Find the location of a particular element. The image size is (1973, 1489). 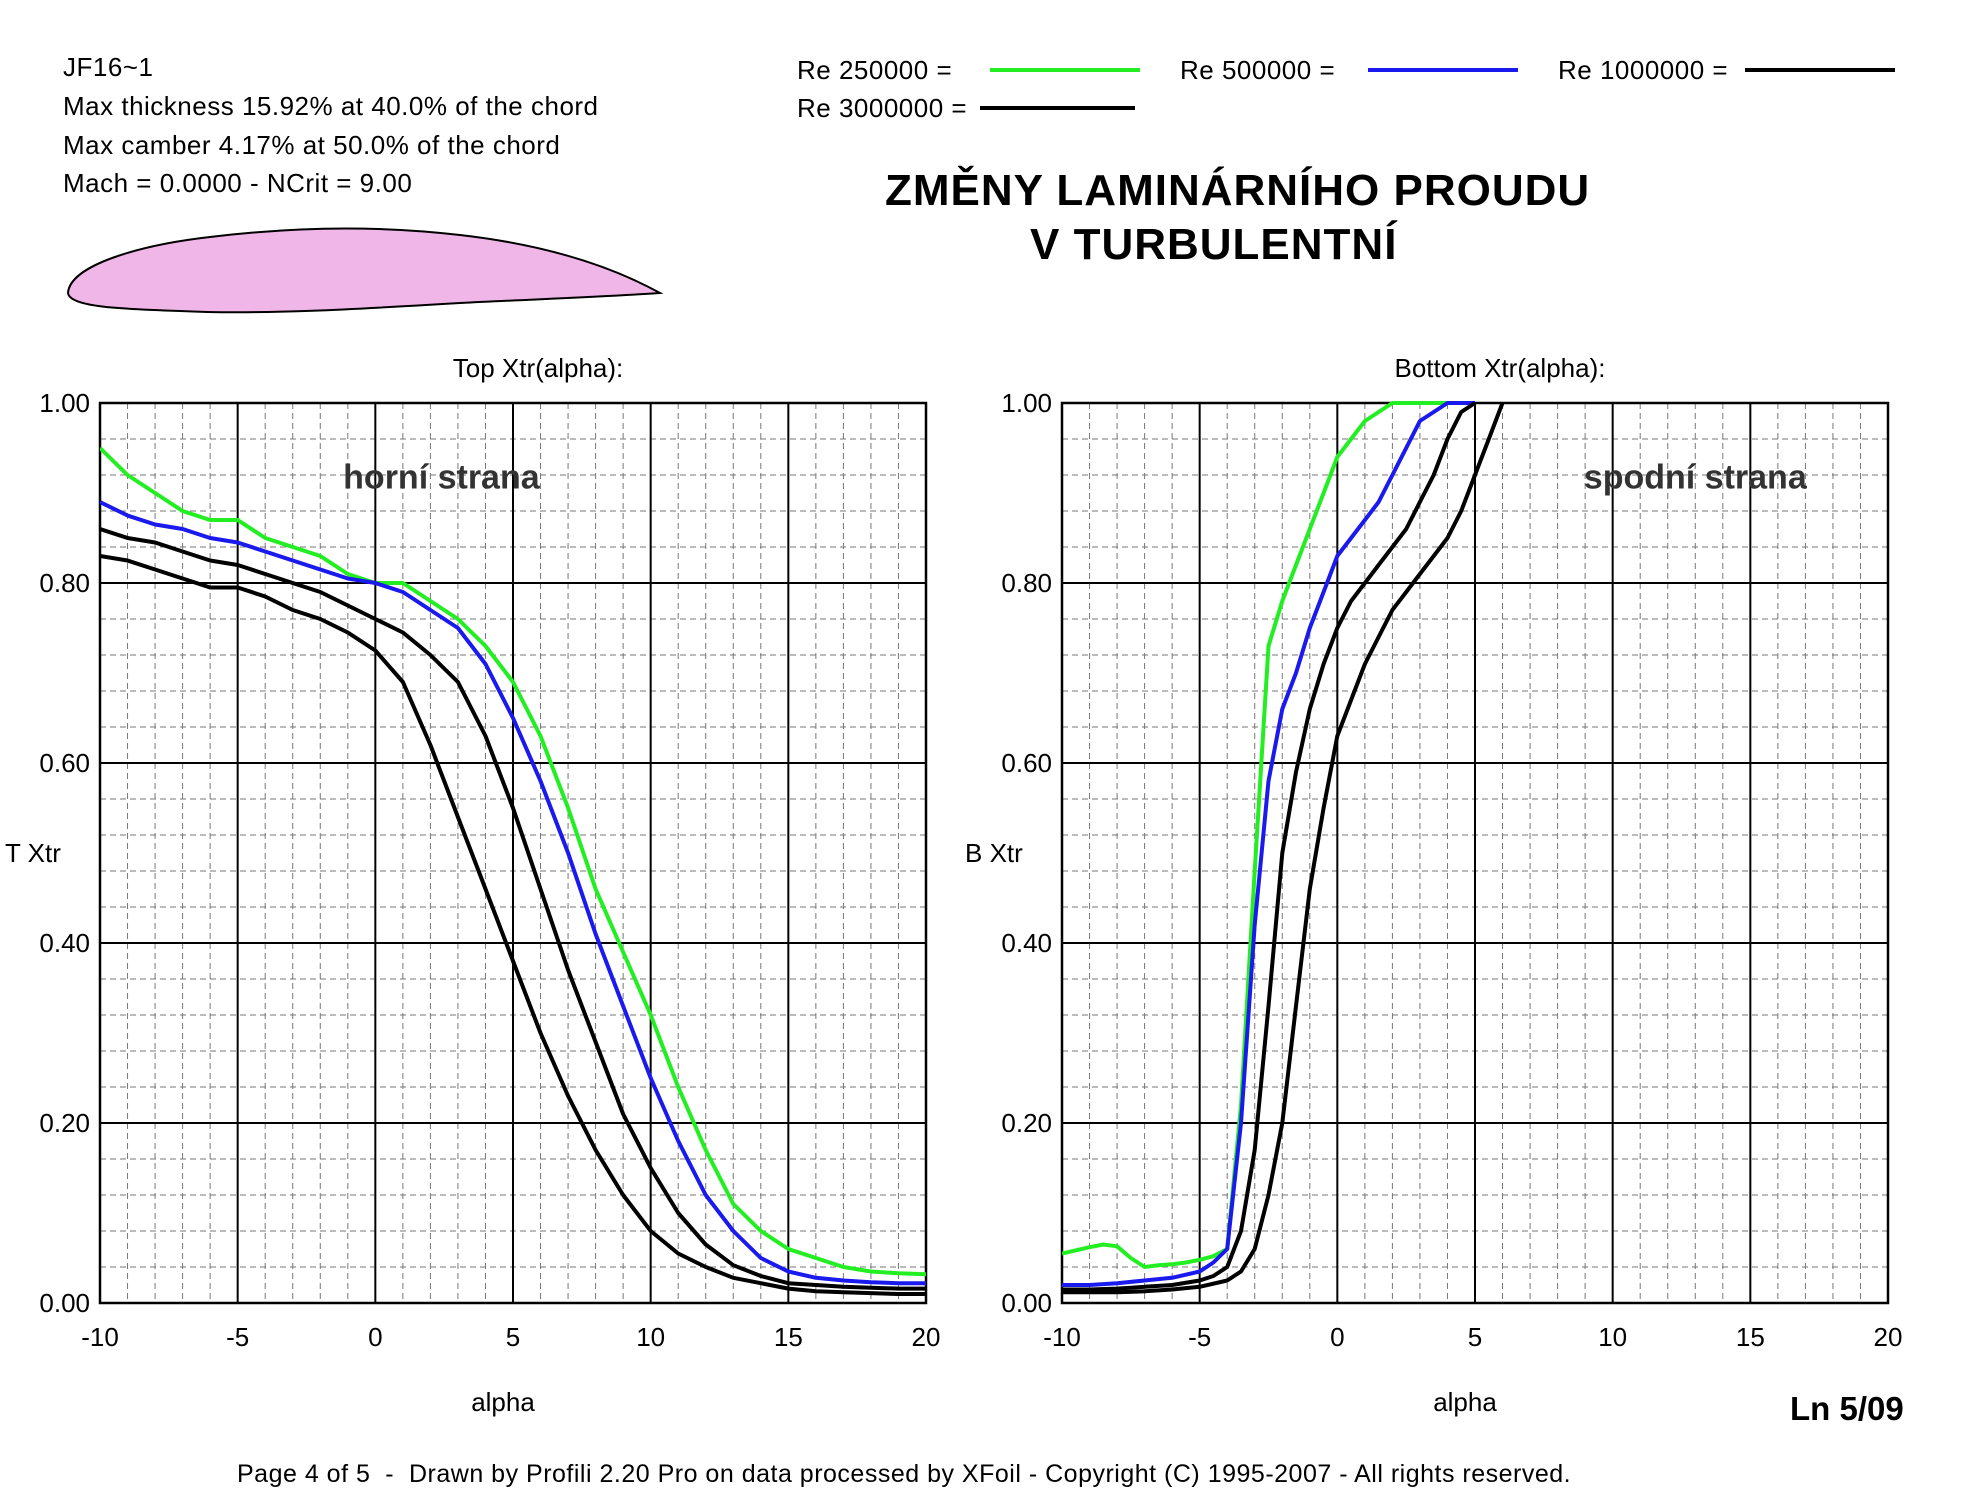

bottom-series-line-re500000 is located at coordinates (1268, 844).